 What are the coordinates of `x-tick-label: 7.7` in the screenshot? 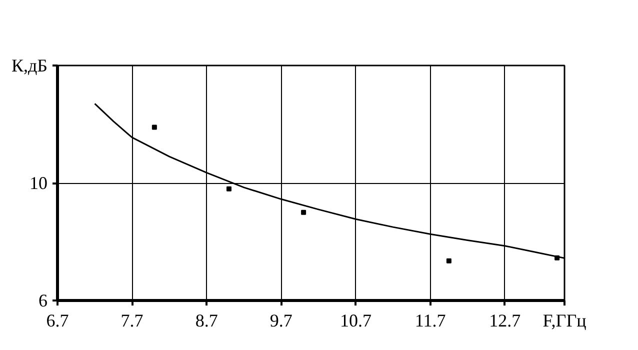 It's located at (132, 320).